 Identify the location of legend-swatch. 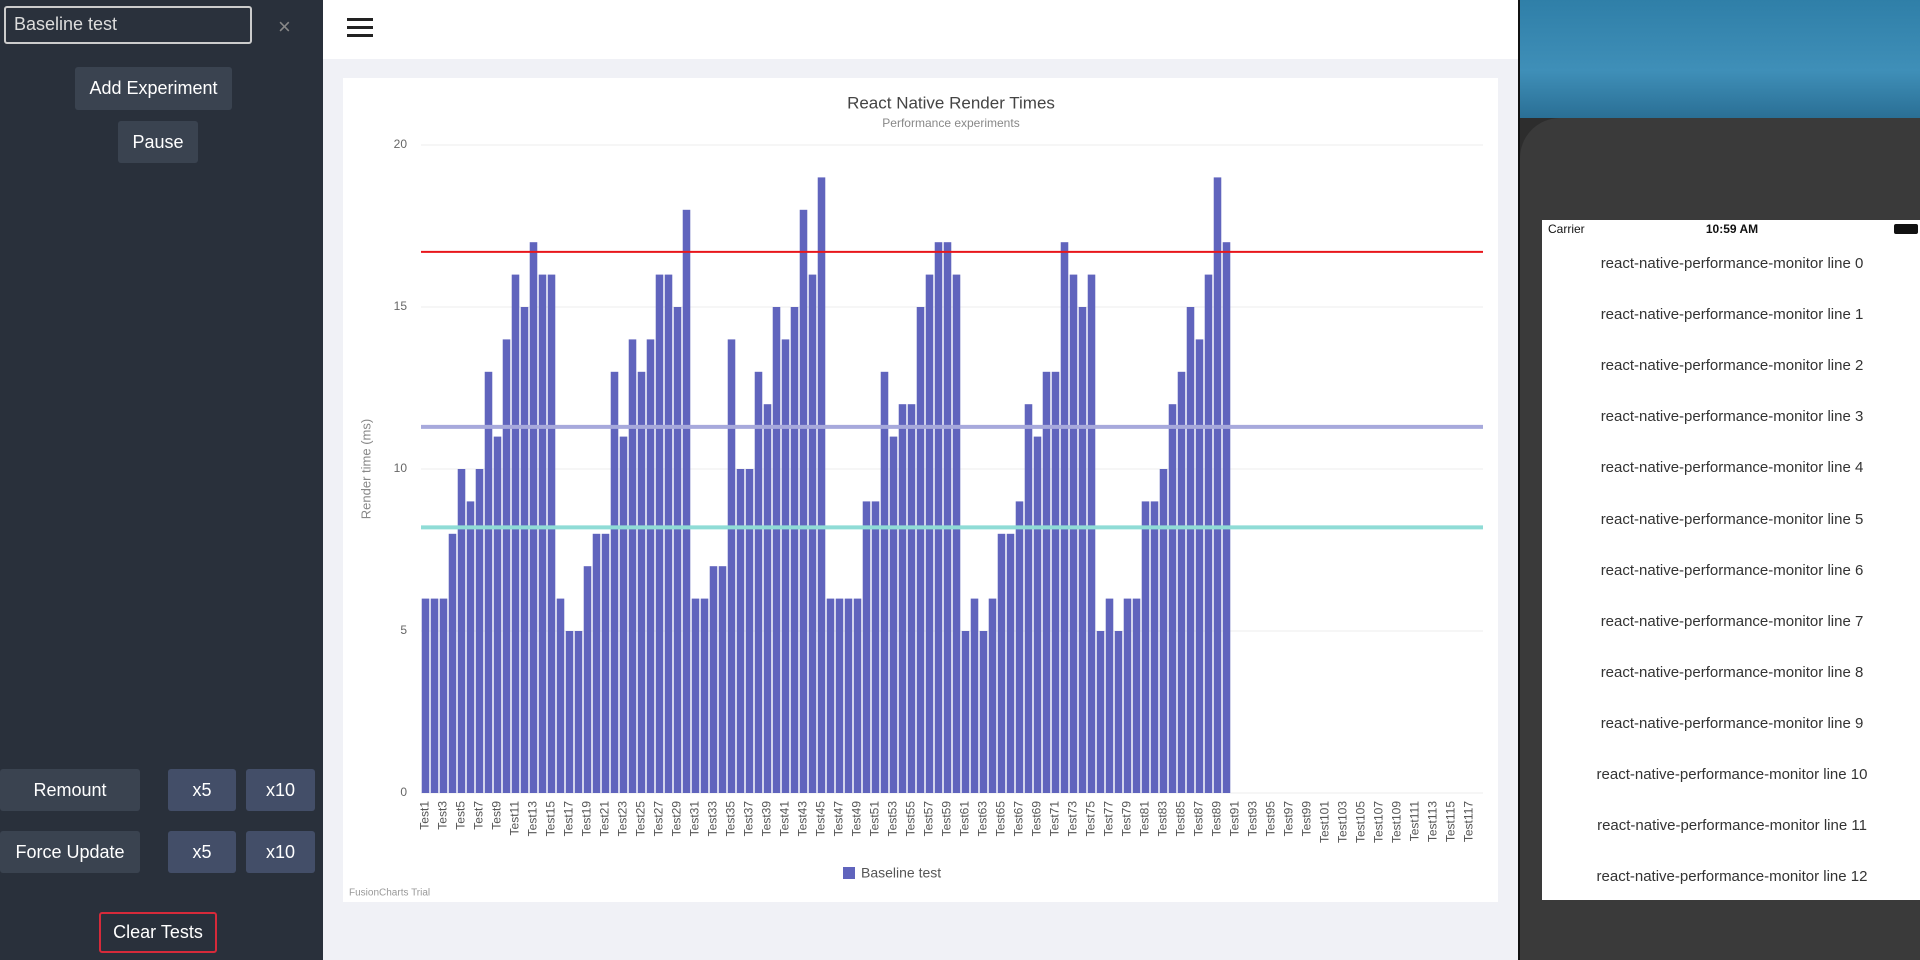
(849, 873).